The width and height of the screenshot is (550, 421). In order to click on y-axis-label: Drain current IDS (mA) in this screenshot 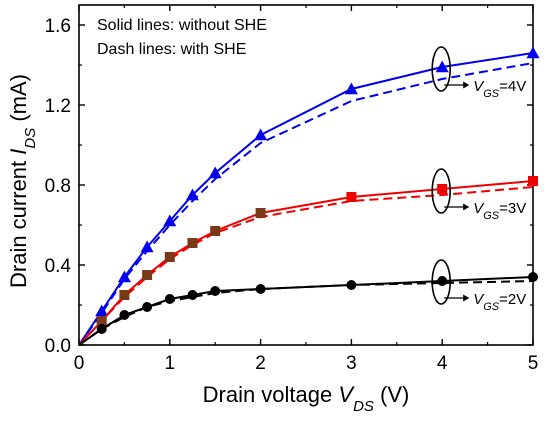, I will do `click(22, 181)`.